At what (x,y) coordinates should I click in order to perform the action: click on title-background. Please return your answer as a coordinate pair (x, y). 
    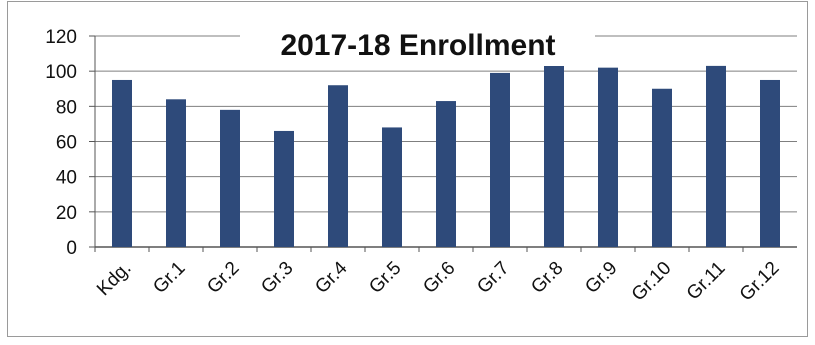
    Looking at the image, I should click on (417, 44).